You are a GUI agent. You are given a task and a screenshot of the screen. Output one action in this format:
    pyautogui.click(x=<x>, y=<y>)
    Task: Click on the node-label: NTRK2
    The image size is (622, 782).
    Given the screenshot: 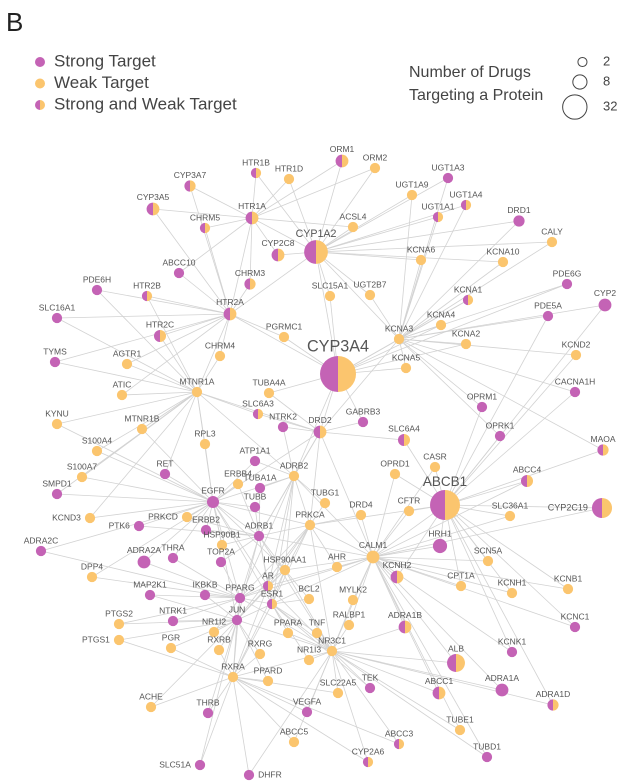 What is the action you would take?
    pyautogui.click(x=283, y=416)
    